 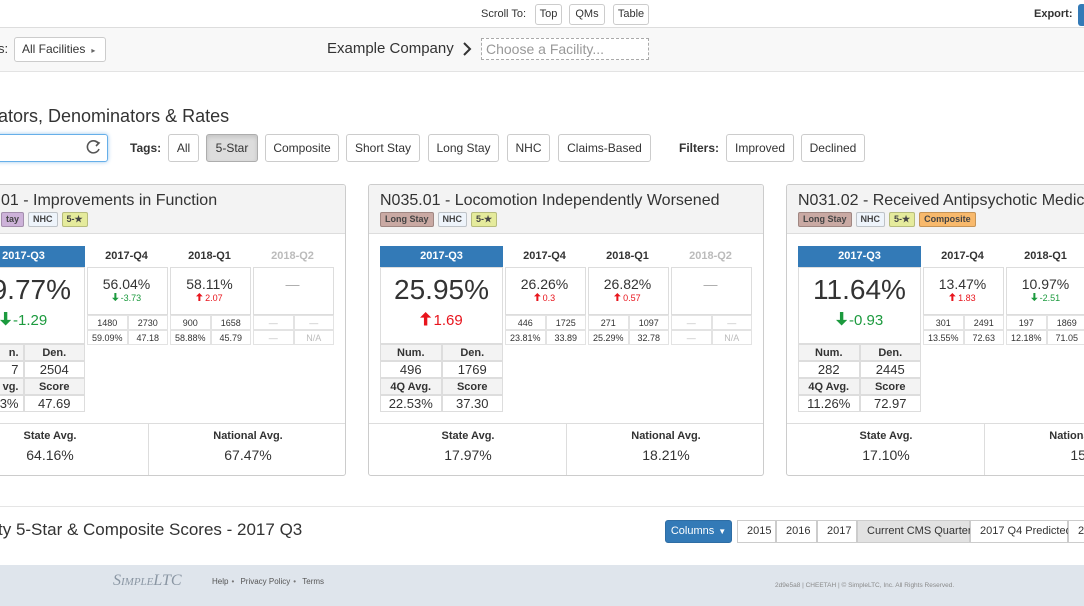 What do you see at coordinates (890, 369) in the screenshot?
I see `table-cell: 2445` at bounding box center [890, 369].